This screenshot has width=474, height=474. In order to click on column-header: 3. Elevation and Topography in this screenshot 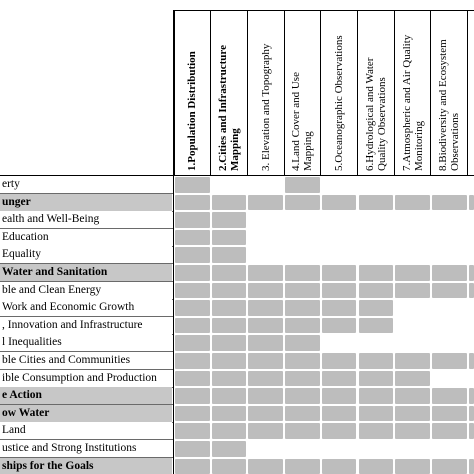, I will do `click(265, 92)`.